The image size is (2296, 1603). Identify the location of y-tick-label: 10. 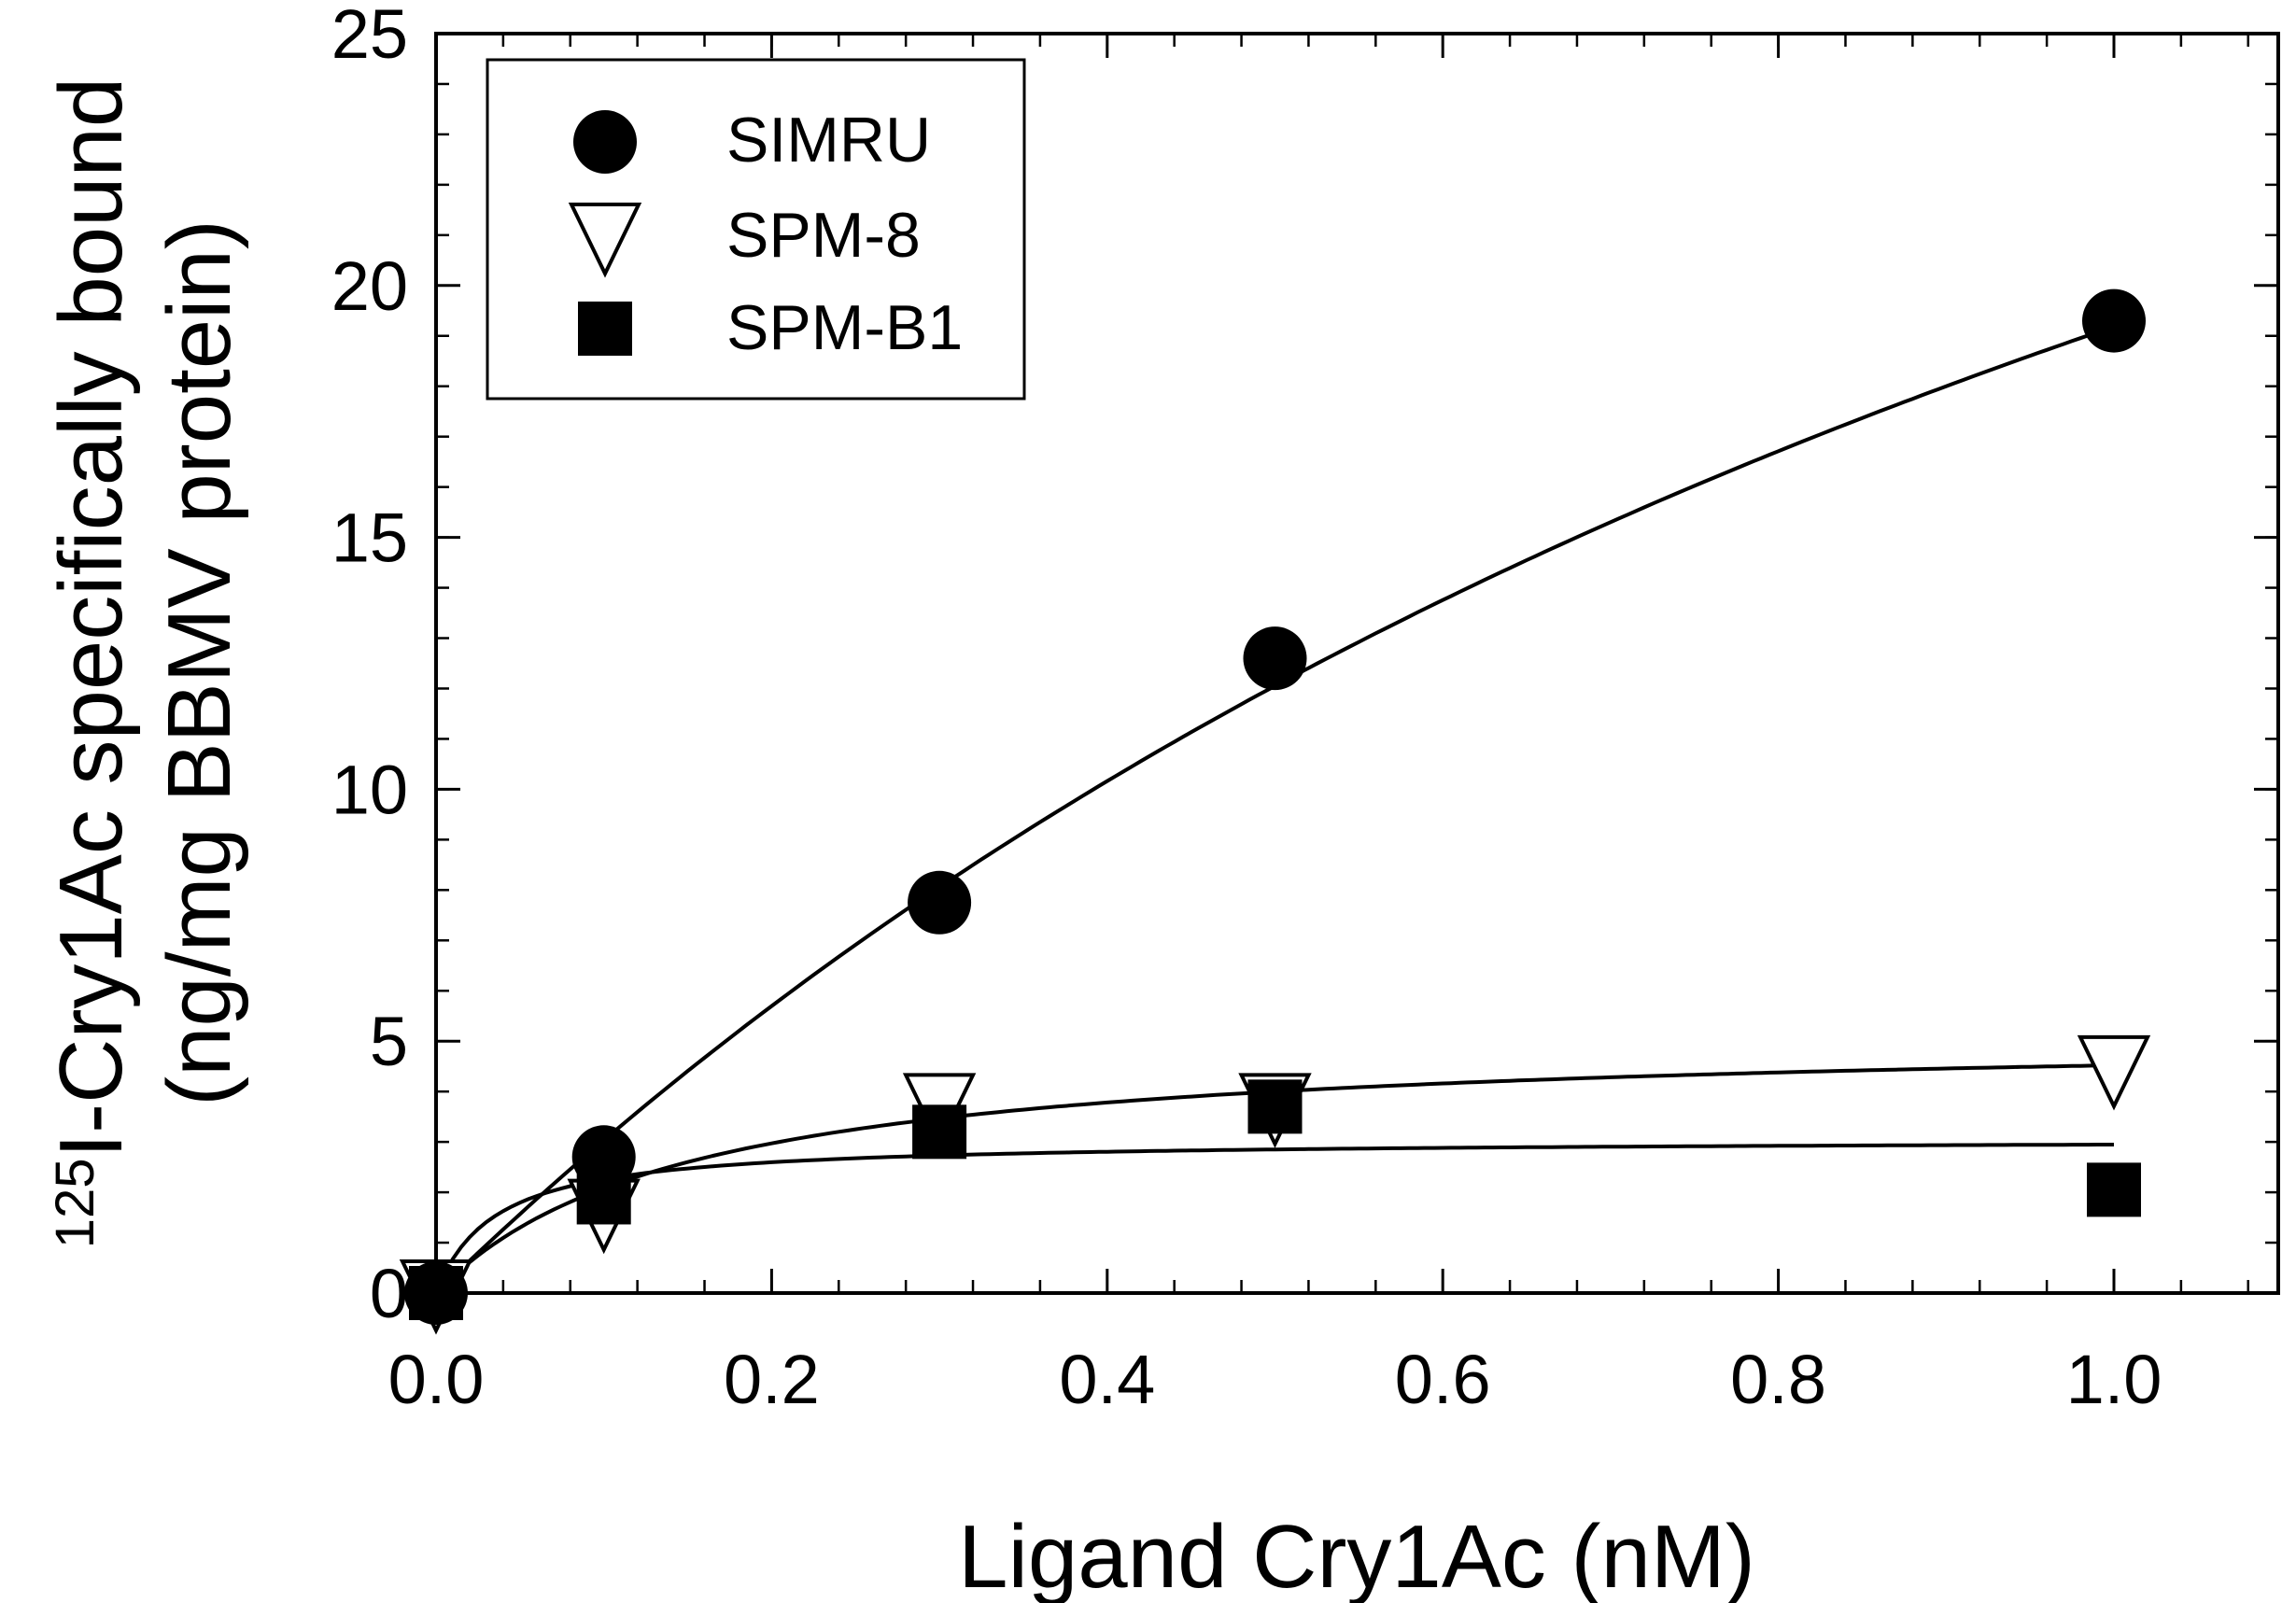
(370, 790).